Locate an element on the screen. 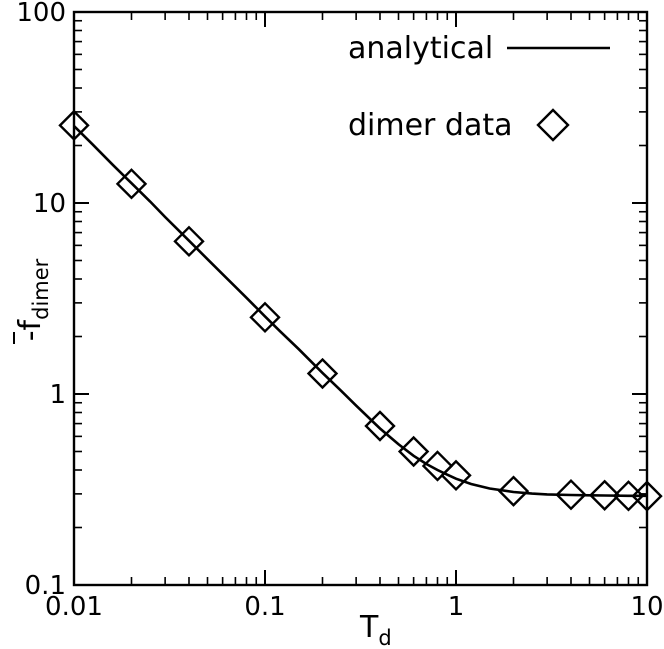 The width and height of the screenshot is (664, 649). y-tick-label: 0.1 is located at coordinates (45, 586).